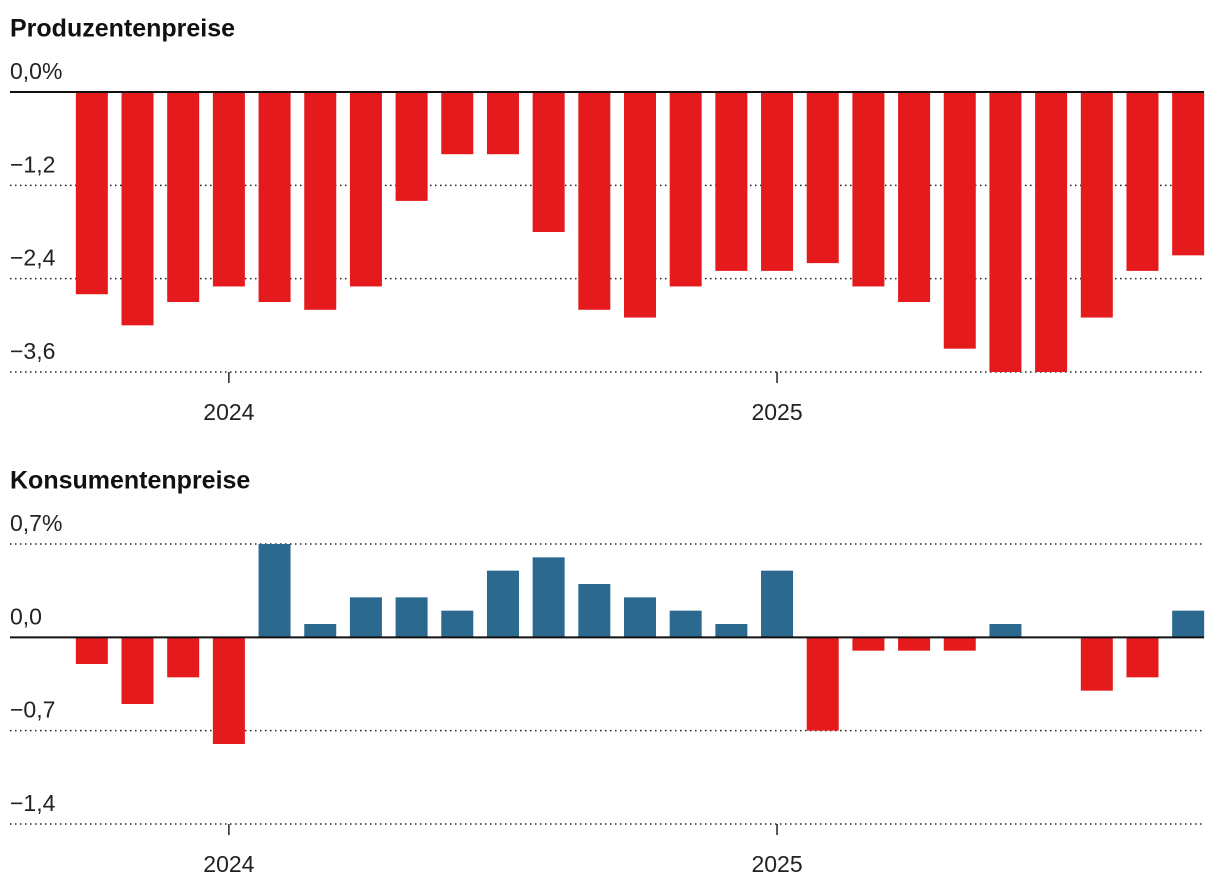 This screenshot has width=1220, height=894. I want to click on chart-title: Produzentenpreise, so click(122, 29).